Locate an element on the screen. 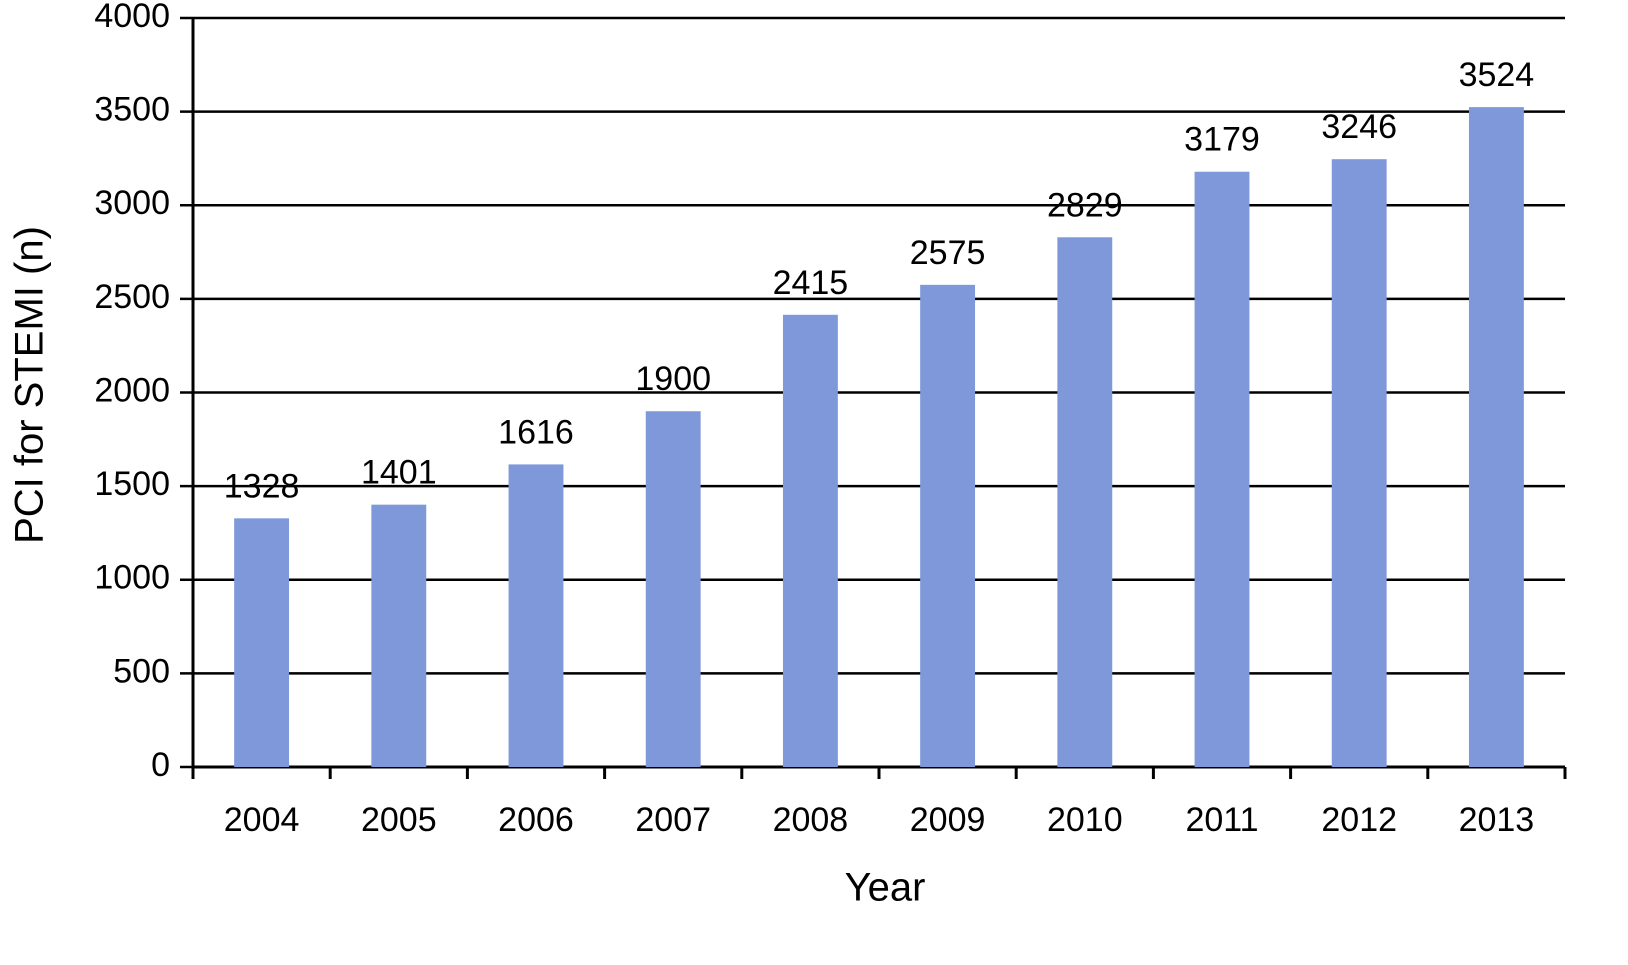 The image size is (1628, 965). x-axis-title: Year is located at coordinates (885, 888).